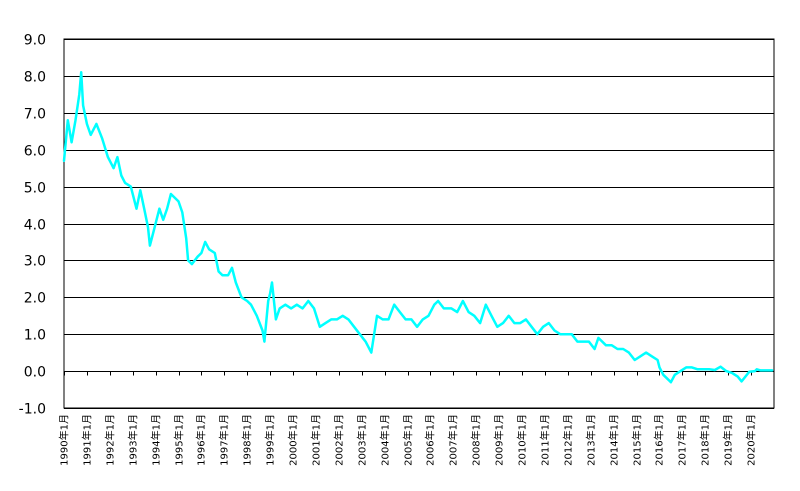 This screenshot has width=800, height=491. I want to click on x-tick-label: 2005年1月, so click(408, 440).